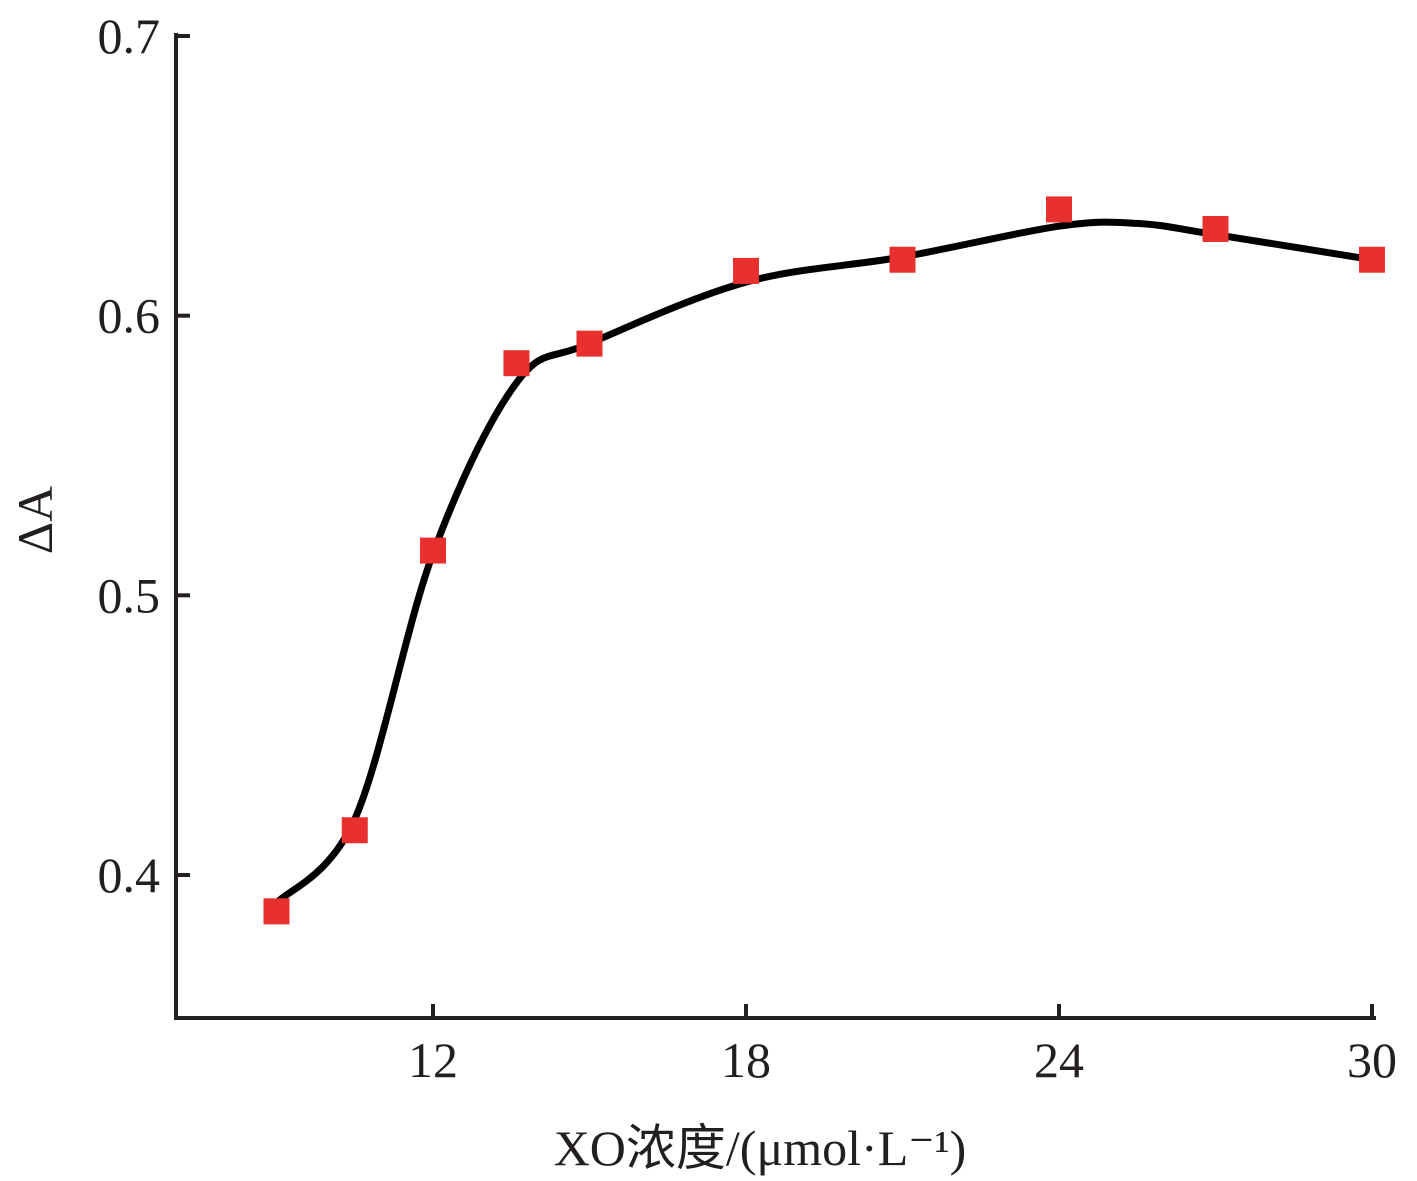 The image size is (1417, 1181). I want to click on y-axis-title: ΔA, so click(35, 520).